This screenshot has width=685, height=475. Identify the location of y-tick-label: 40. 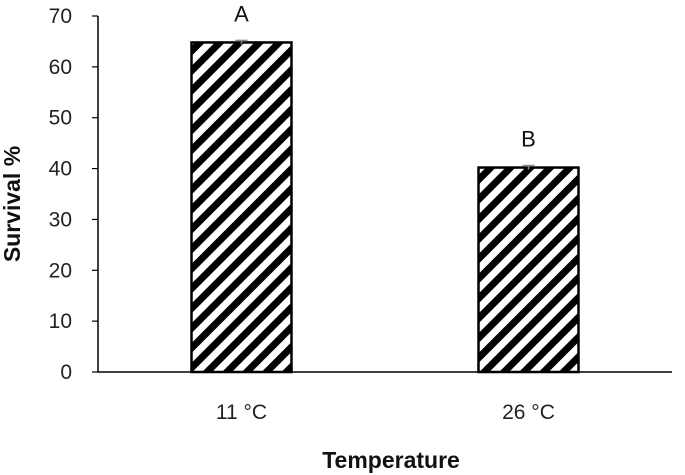
(60, 169).